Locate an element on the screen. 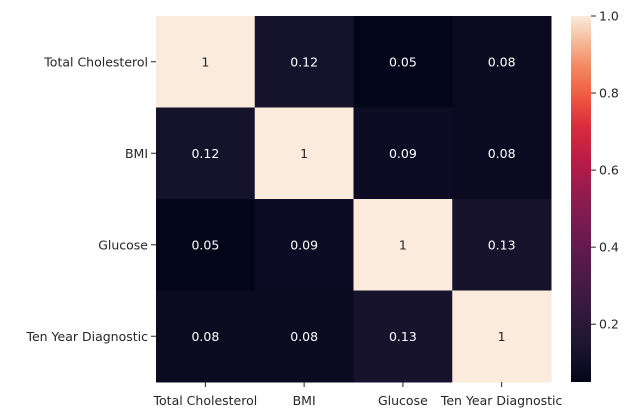 This screenshot has height=418, width=631. y-tick-label: BMI is located at coordinates (136, 153).